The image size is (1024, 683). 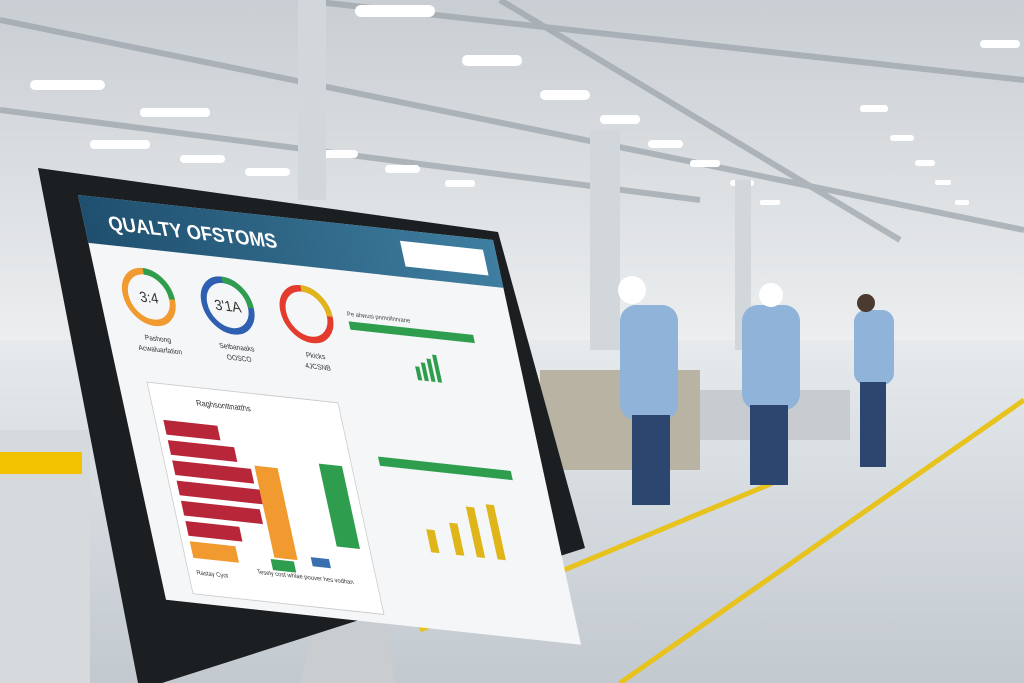 What do you see at coordinates (158, 339) in the screenshot?
I see `gauge-label: Pashong` at bounding box center [158, 339].